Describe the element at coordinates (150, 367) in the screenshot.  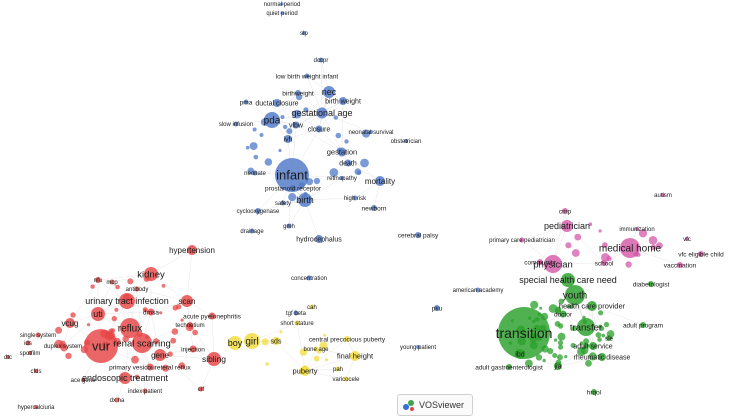
I see `node-primary-vesicoureteral-reflux` at that location.